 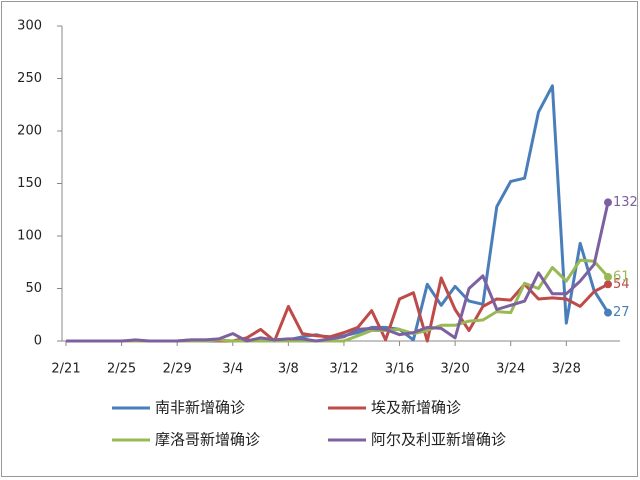 I want to click on x-tick-label: 3/16, so click(x=399, y=369).